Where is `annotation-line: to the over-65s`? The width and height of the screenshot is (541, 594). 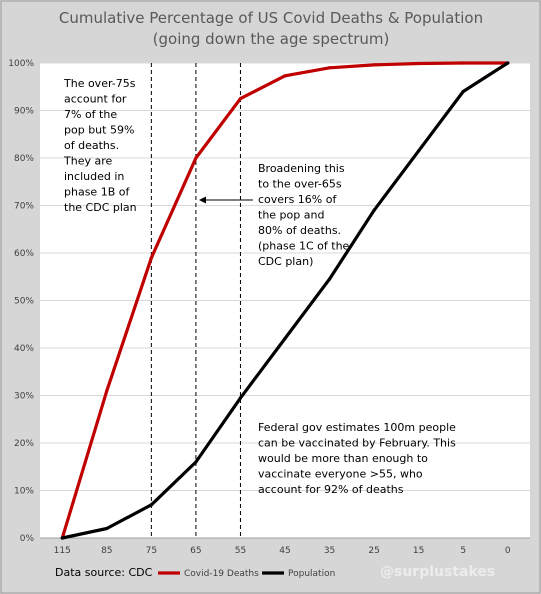 annotation-line: to the over-65s is located at coordinates (300, 184).